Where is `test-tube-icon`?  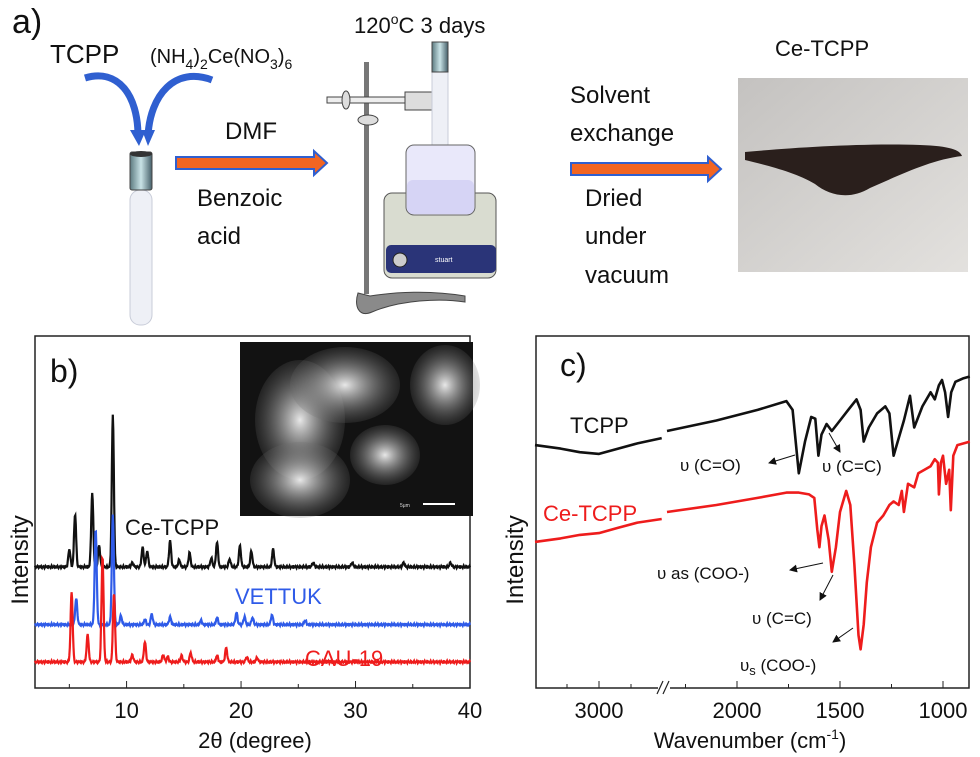
test-tube-icon is located at coordinates (141, 238).